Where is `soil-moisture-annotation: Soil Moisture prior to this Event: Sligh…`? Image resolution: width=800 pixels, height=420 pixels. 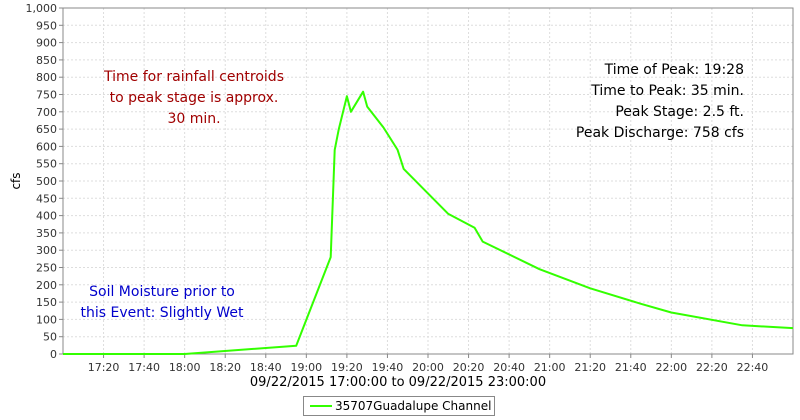
soil-moisture-annotation: Soil Moisture prior to this Event: Sligh… is located at coordinates (162, 303).